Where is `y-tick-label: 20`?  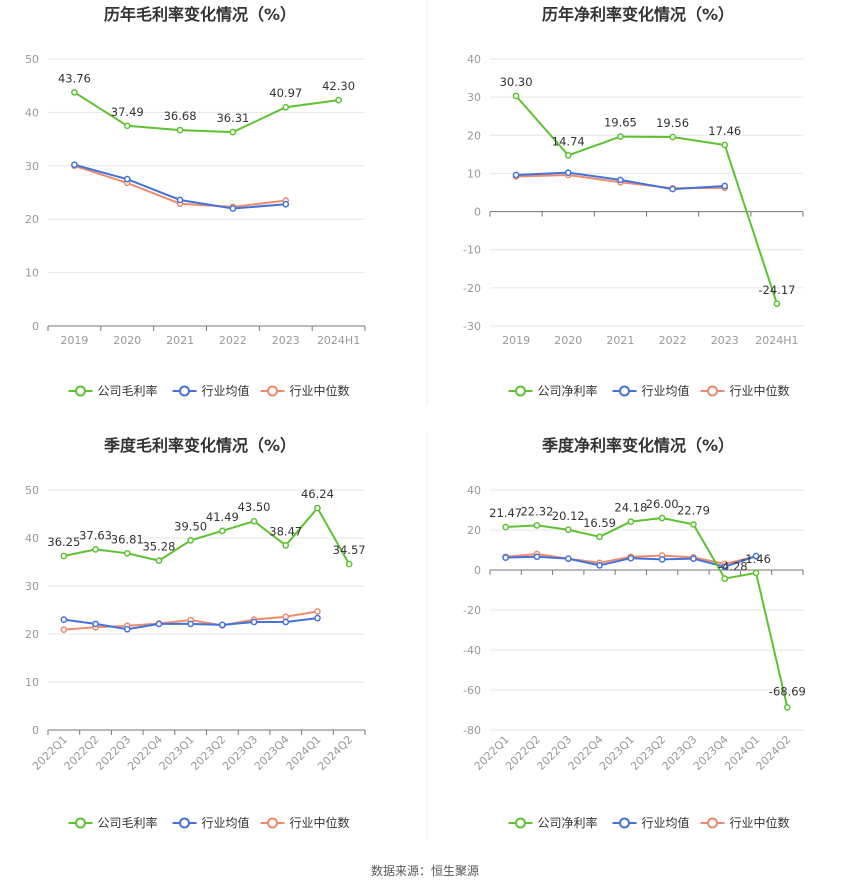 y-tick-label: 20 is located at coordinates (32, 634).